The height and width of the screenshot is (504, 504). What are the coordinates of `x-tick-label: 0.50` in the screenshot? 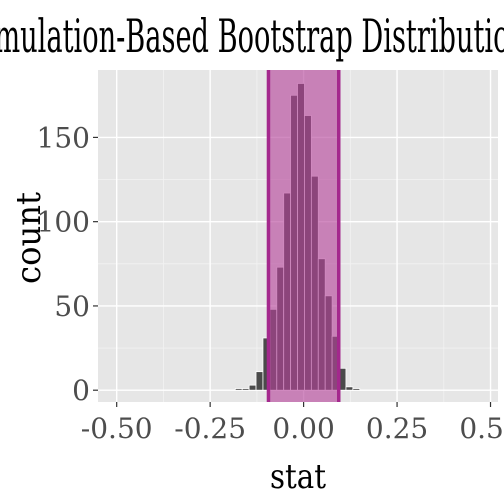 It's located at (481, 428).